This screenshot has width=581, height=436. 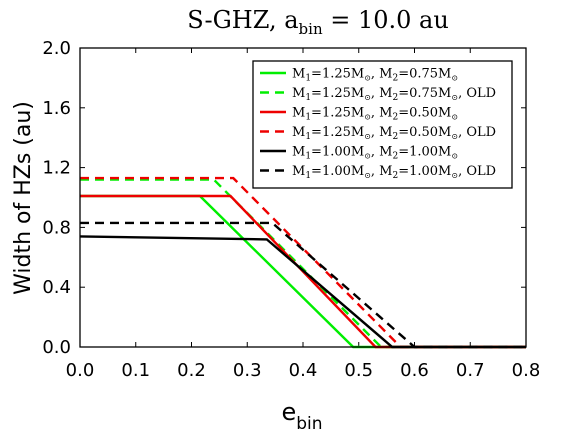 I want to click on chart-title-tail: = 10.0 au, so click(x=386, y=20).